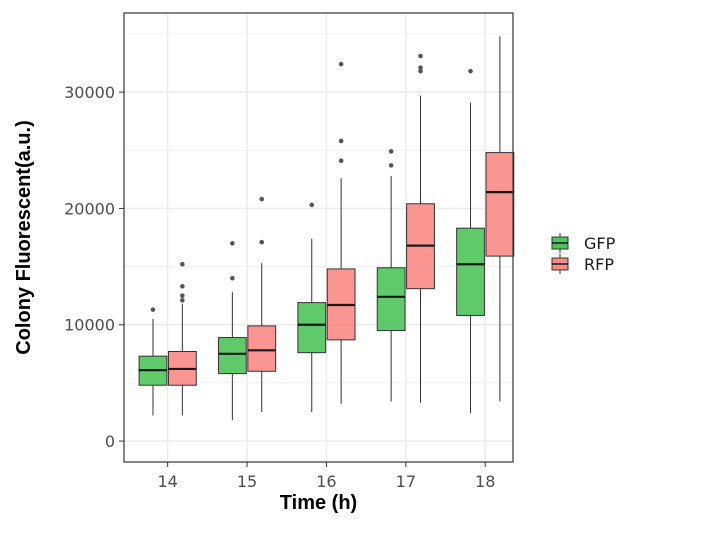  What do you see at coordinates (485, 481) in the screenshot?
I see `x-tick-label: 18` at bounding box center [485, 481].